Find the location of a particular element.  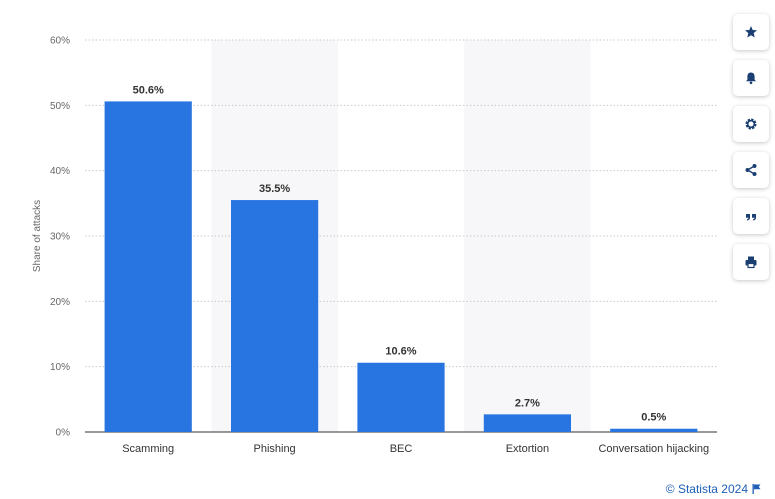

y-tick-label: 0% is located at coordinates (63, 433).